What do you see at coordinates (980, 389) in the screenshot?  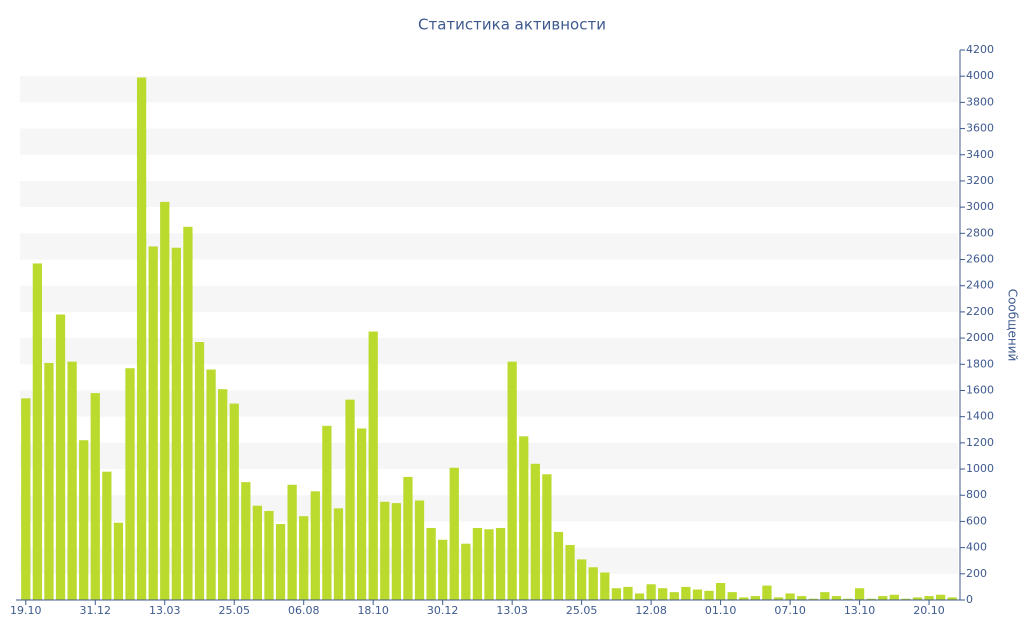 I see `y-tick-label: 1600` at bounding box center [980, 389].